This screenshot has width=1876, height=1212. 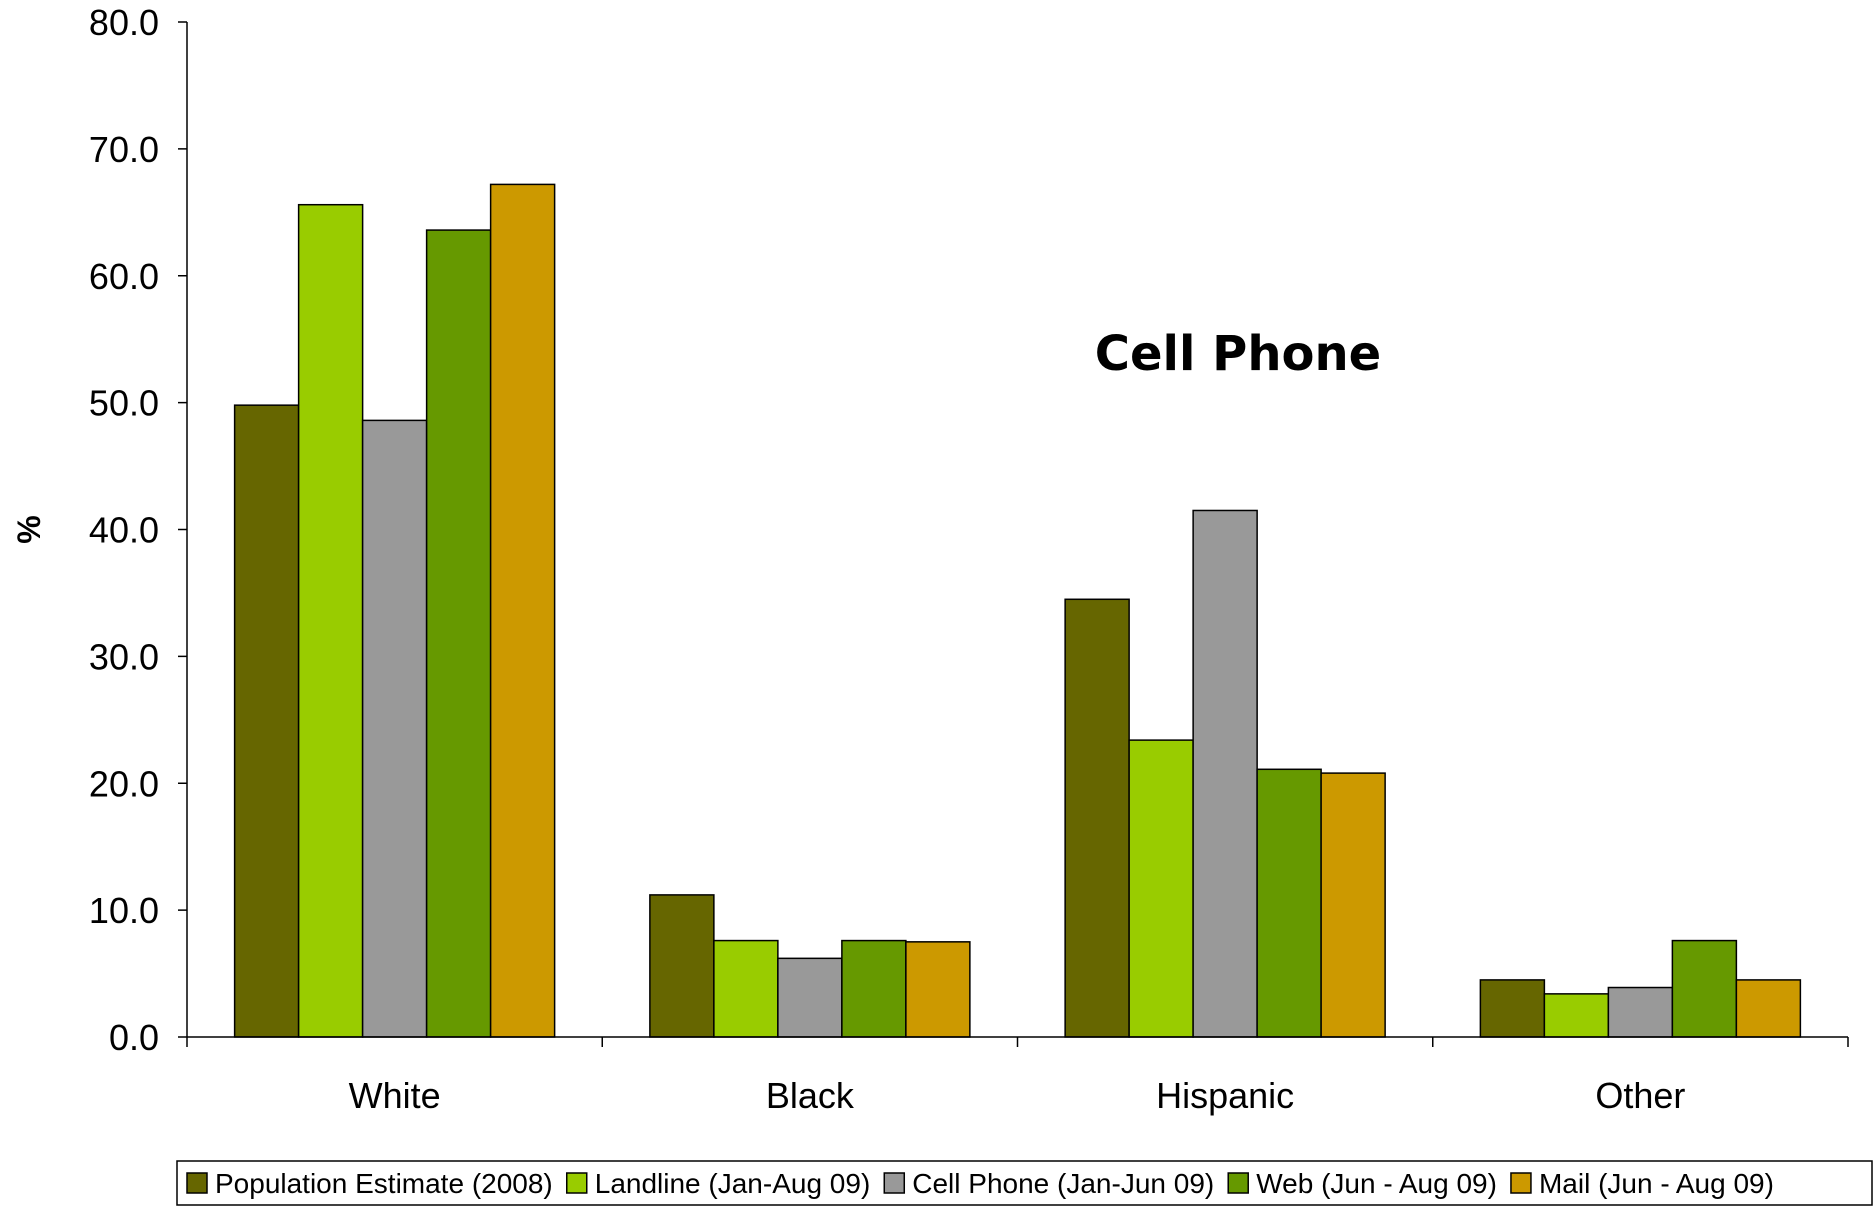 What do you see at coordinates (1376, 1183) in the screenshot?
I see `legend-label: Web (Jun - Aug 09)` at bounding box center [1376, 1183].